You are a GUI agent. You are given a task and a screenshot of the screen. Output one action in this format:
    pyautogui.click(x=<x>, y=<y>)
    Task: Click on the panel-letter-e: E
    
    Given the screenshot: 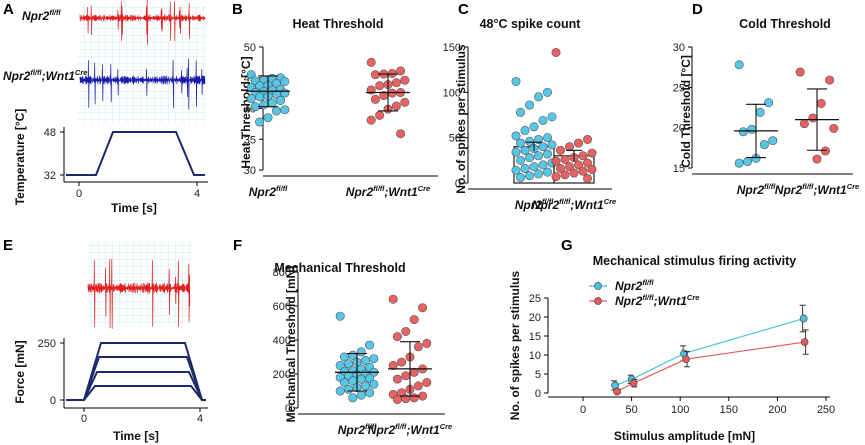 What is the action you would take?
    pyautogui.click(x=8, y=245)
    